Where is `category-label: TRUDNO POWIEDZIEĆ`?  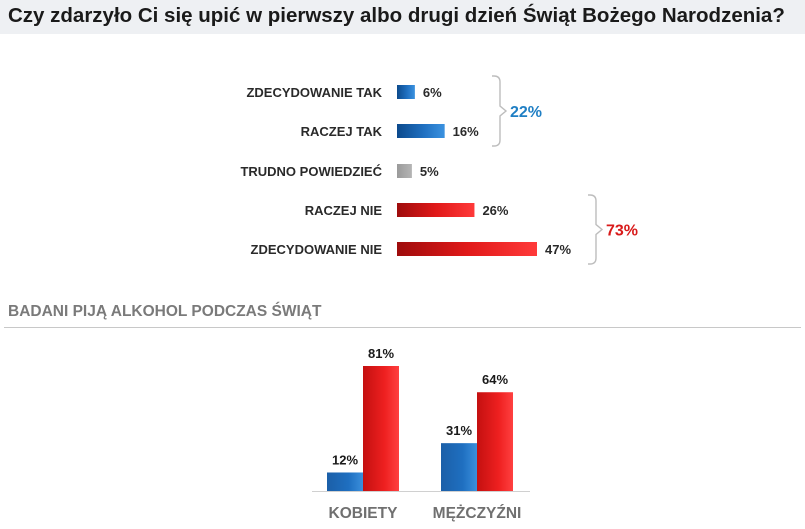 category-label: TRUDNO POWIEDZIEĆ is located at coordinates (311, 171).